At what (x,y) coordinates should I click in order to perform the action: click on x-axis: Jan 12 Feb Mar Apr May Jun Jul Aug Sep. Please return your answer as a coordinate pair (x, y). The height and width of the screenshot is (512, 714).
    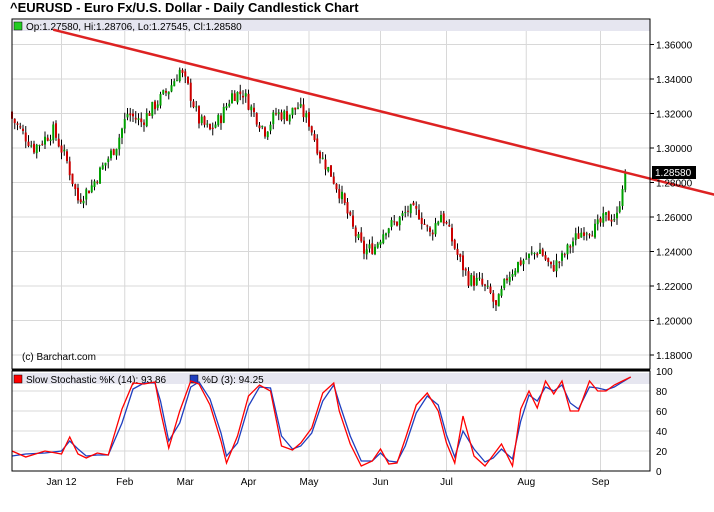
    Looking at the image, I should click on (327, 482).